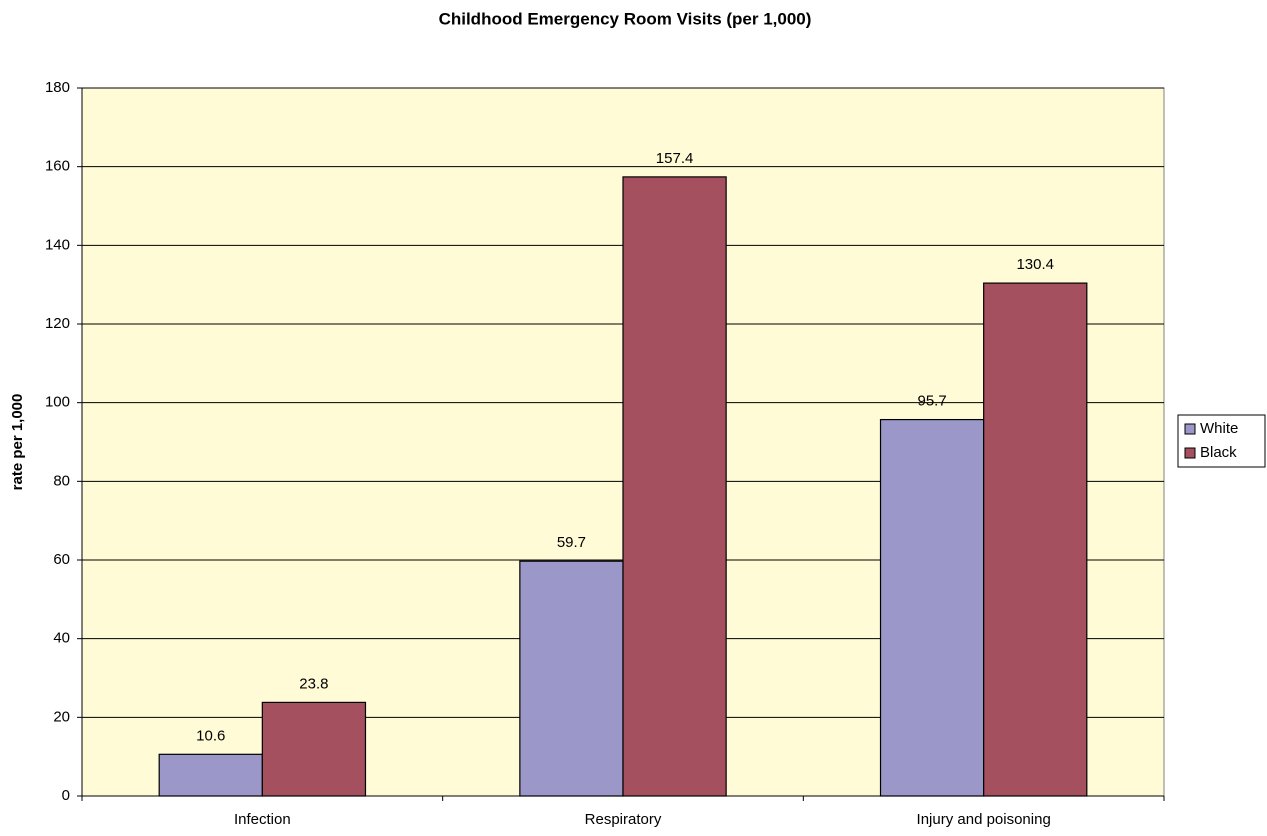  Describe the element at coordinates (675, 158) in the screenshot. I see `value-label: 157.4` at that location.